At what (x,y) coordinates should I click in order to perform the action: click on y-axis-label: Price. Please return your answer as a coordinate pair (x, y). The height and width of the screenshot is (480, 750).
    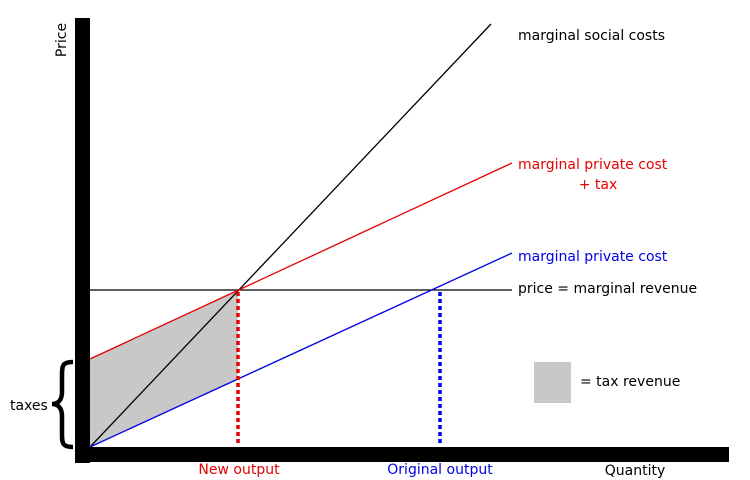
    Looking at the image, I should click on (62, 40).